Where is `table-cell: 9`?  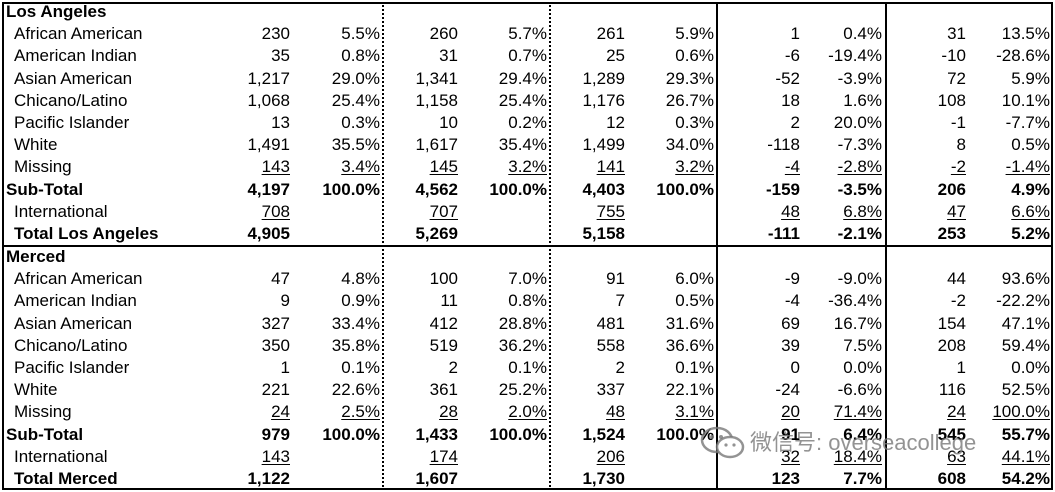 table-cell: 9 is located at coordinates (245, 301).